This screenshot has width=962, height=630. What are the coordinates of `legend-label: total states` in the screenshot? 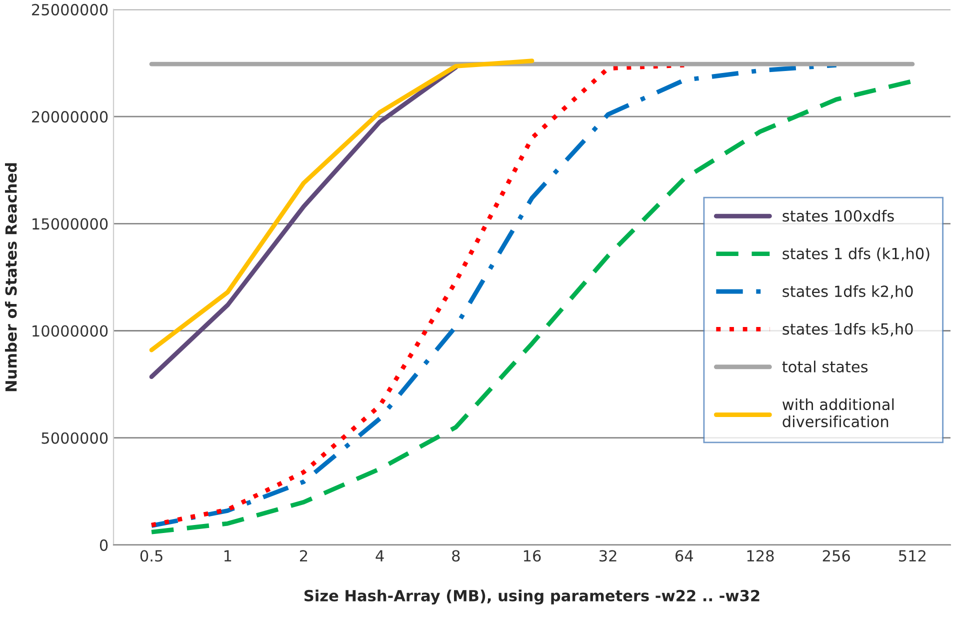 It's located at (825, 366).